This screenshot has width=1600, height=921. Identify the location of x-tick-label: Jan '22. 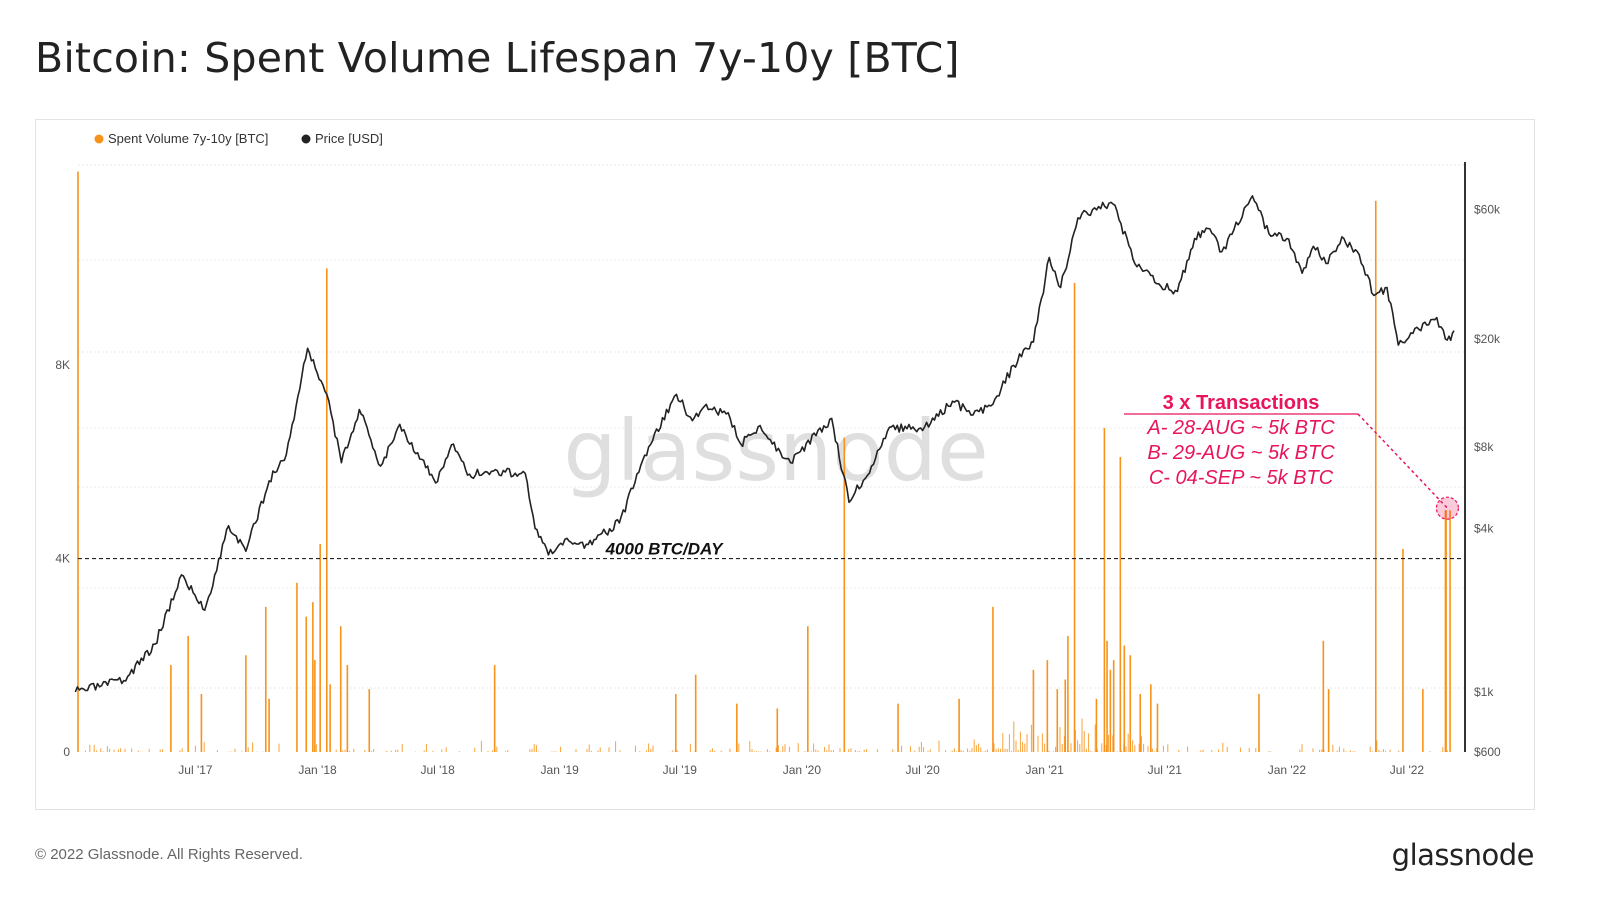
(1287, 770).